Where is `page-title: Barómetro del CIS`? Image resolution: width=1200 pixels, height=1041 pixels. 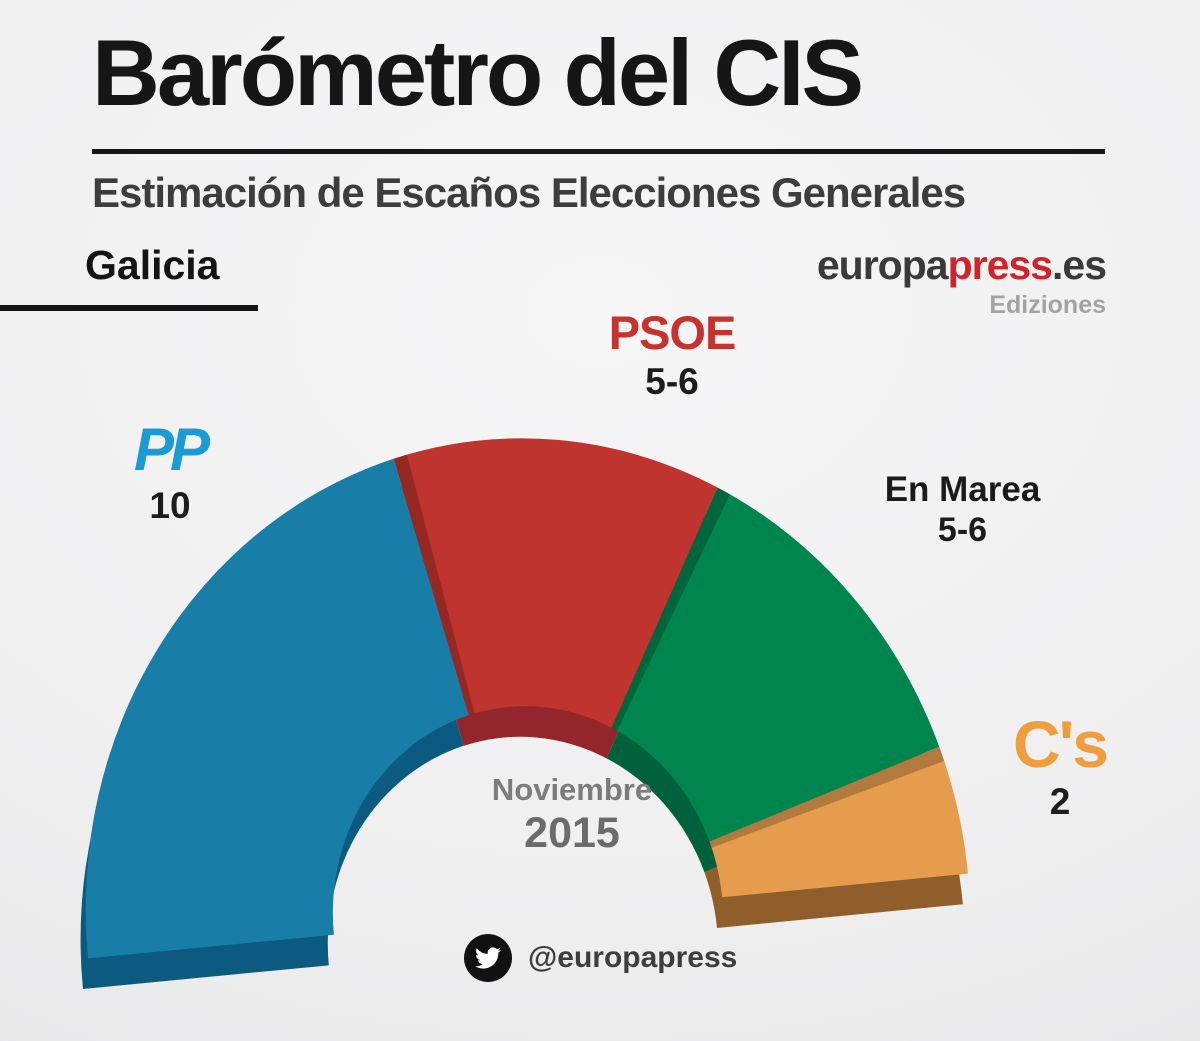 page-title: Barómetro del CIS is located at coordinates (478, 72).